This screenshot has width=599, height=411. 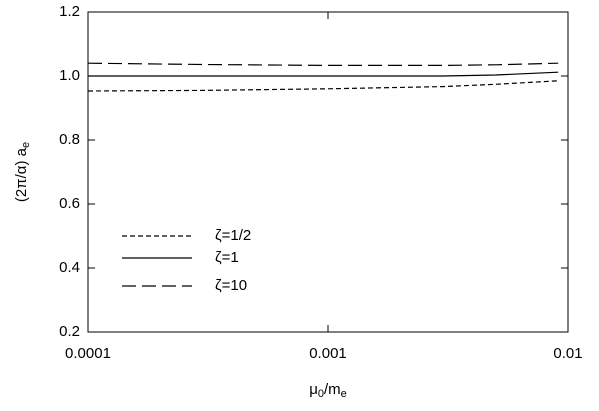 What do you see at coordinates (26, 145) in the screenshot?
I see `y-axis-label-part: e` at bounding box center [26, 145].